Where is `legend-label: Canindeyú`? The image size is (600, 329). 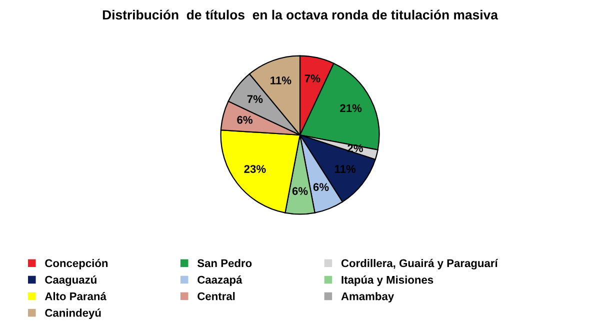 legend-label: Canindeyú is located at coordinates (73, 313).